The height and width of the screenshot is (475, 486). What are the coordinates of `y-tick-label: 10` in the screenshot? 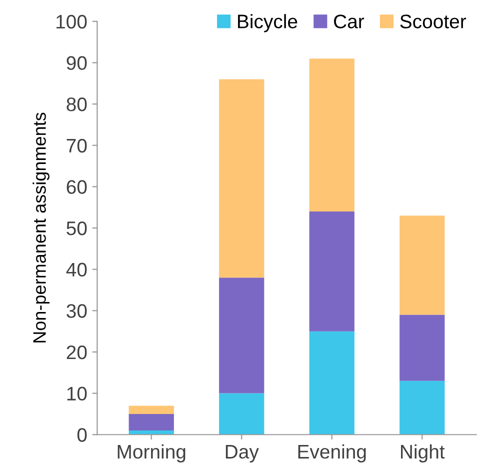 It's located at (77, 393).